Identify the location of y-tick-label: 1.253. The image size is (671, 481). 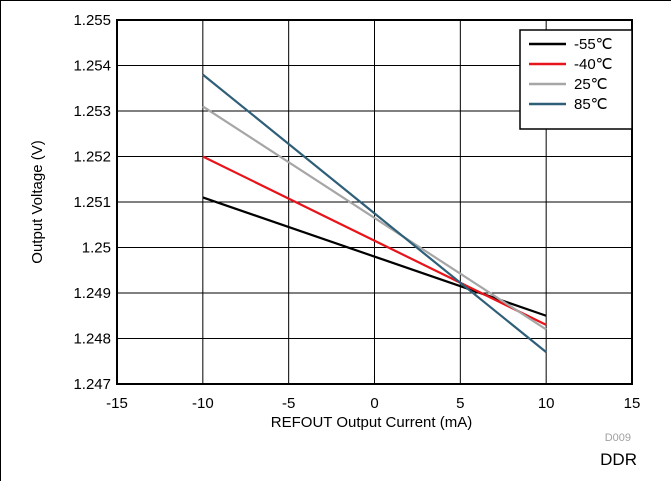
(92, 111).